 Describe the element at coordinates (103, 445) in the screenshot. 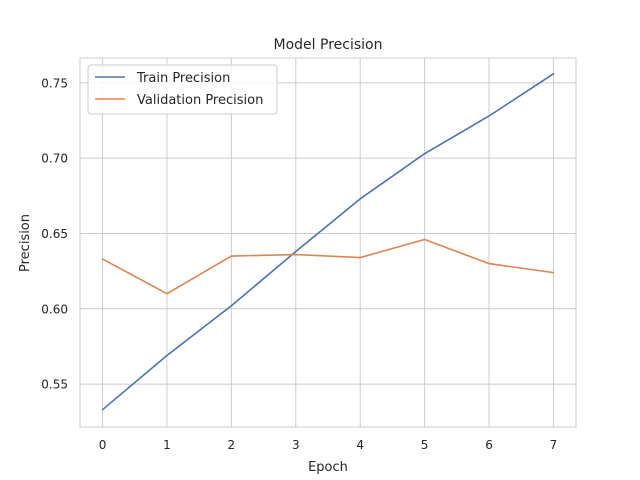

I see `x-tick-label: 0` at that location.